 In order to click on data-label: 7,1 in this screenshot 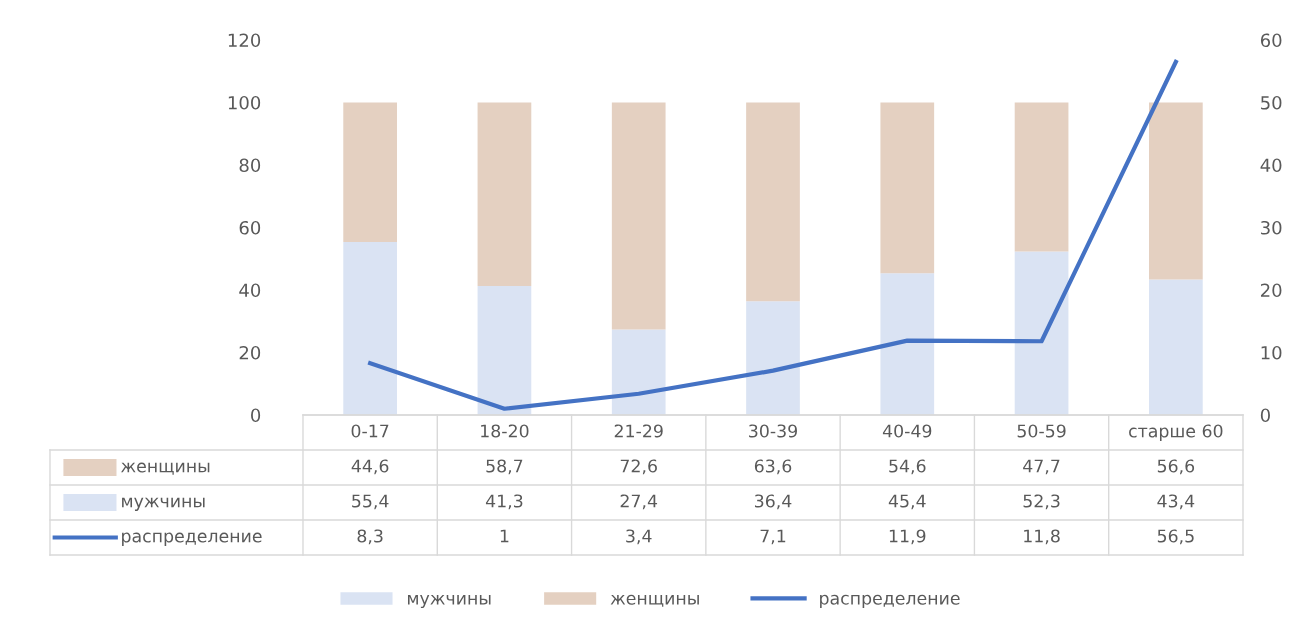, I will do `click(773, 537)`.